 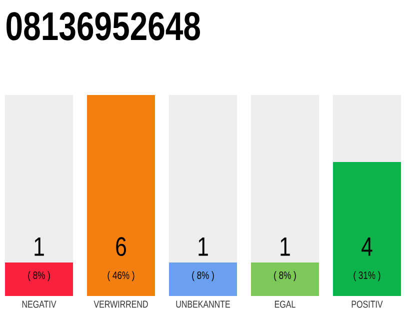 What do you see at coordinates (121, 304) in the screenshot?
I see `x-tick-label: VERWIRREND` at bounding box center [121, 304].